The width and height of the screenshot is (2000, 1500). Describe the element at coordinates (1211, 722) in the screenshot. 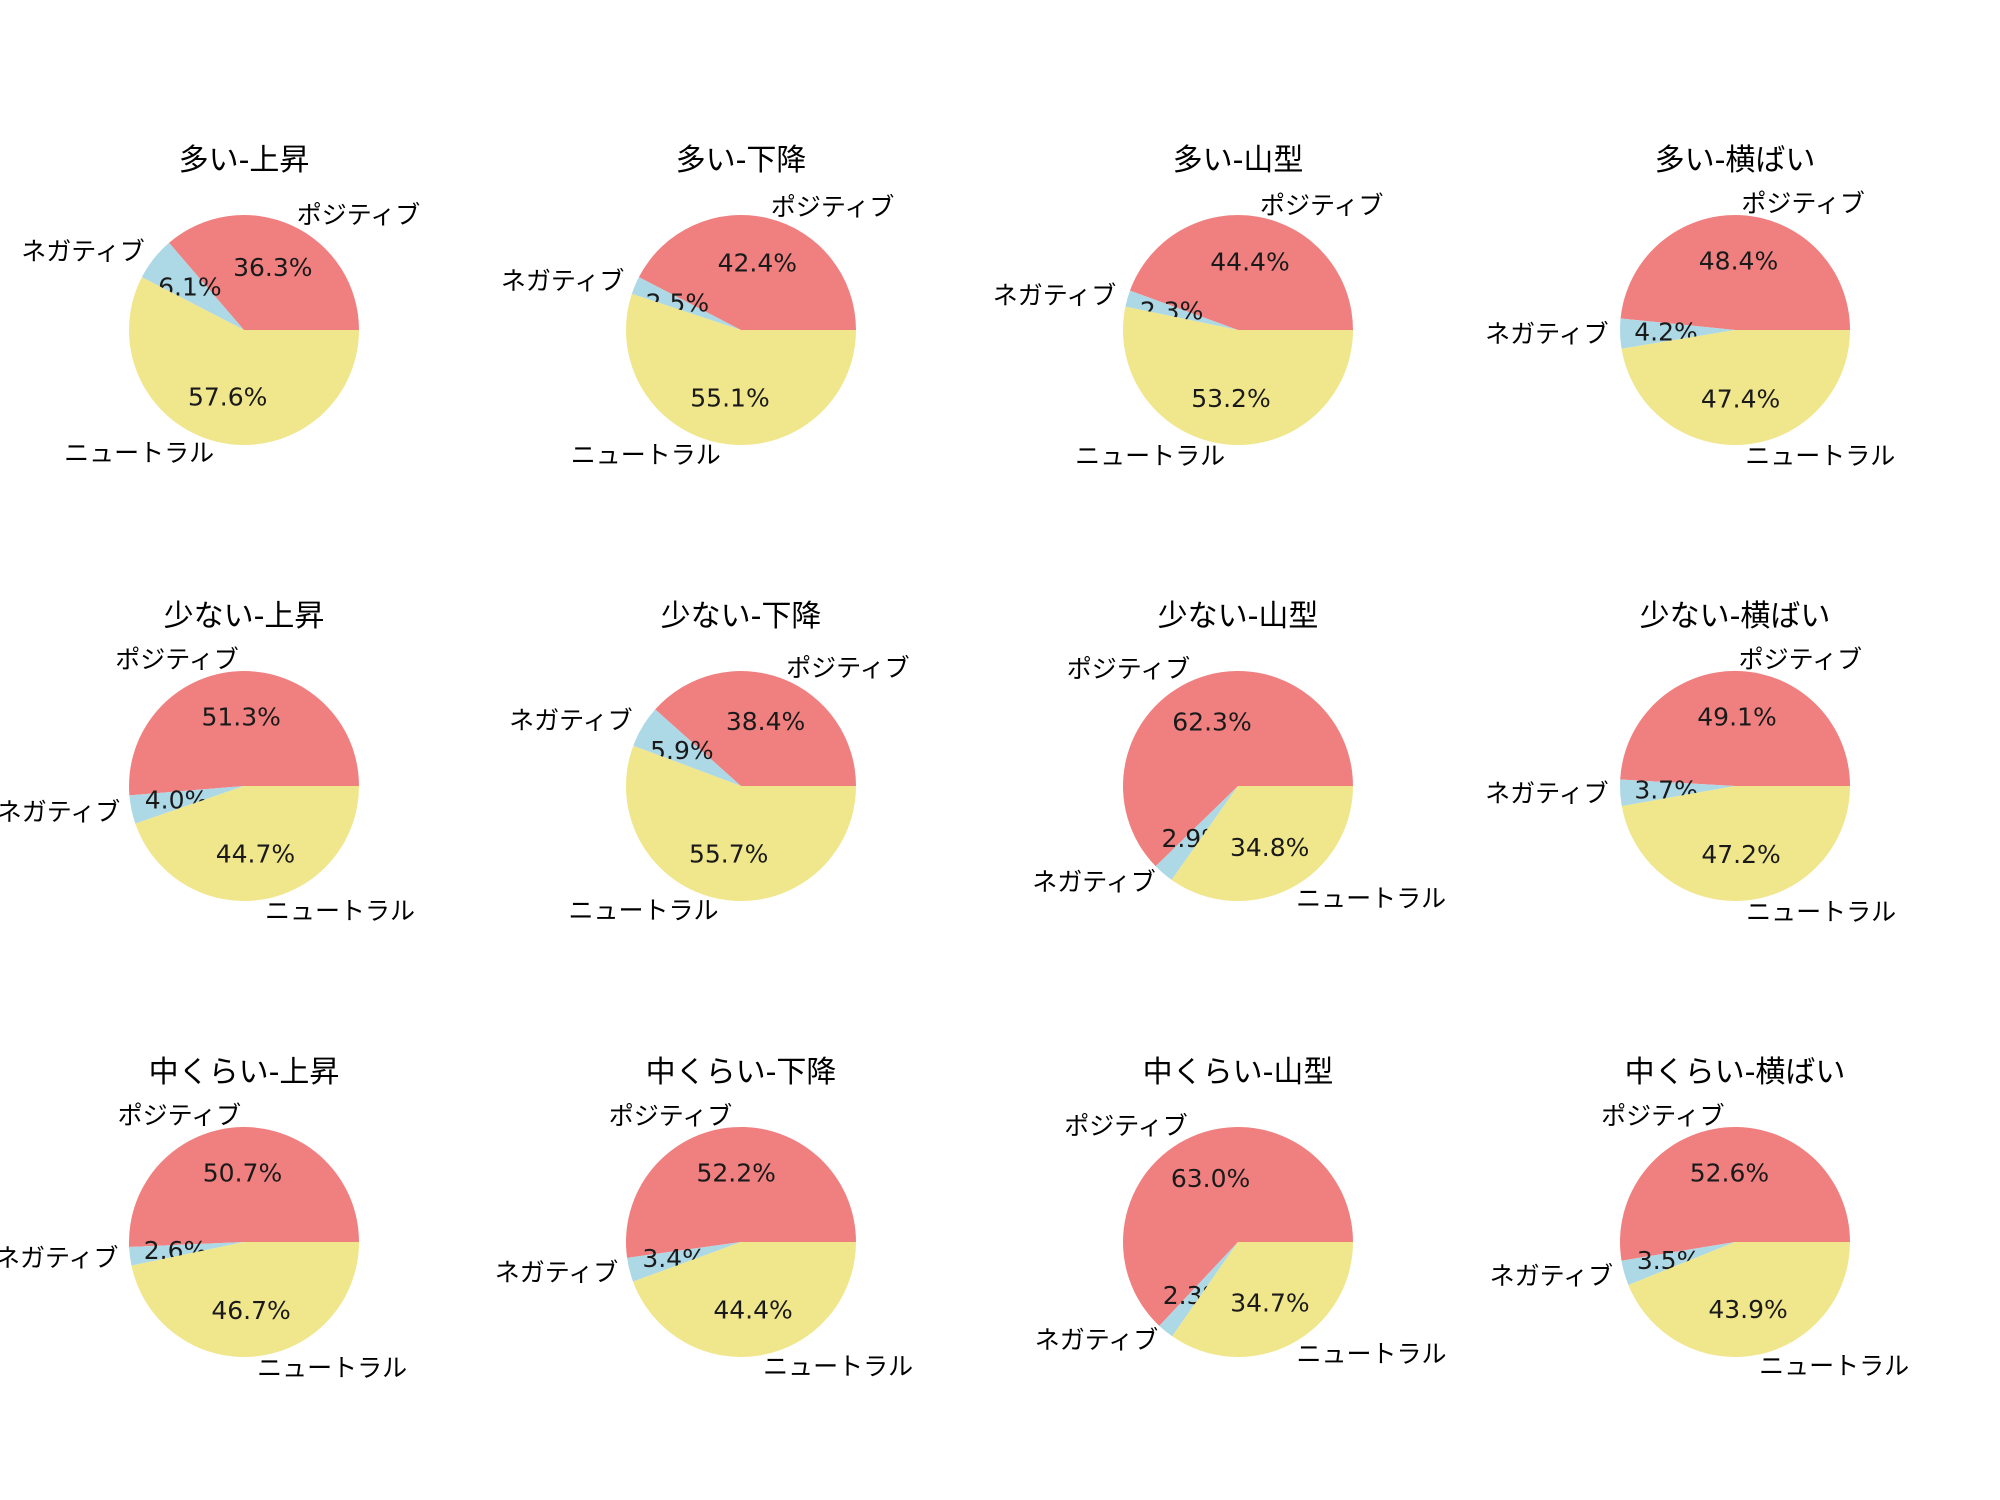

I see `slice-percent-label: 62.3%` at that location.